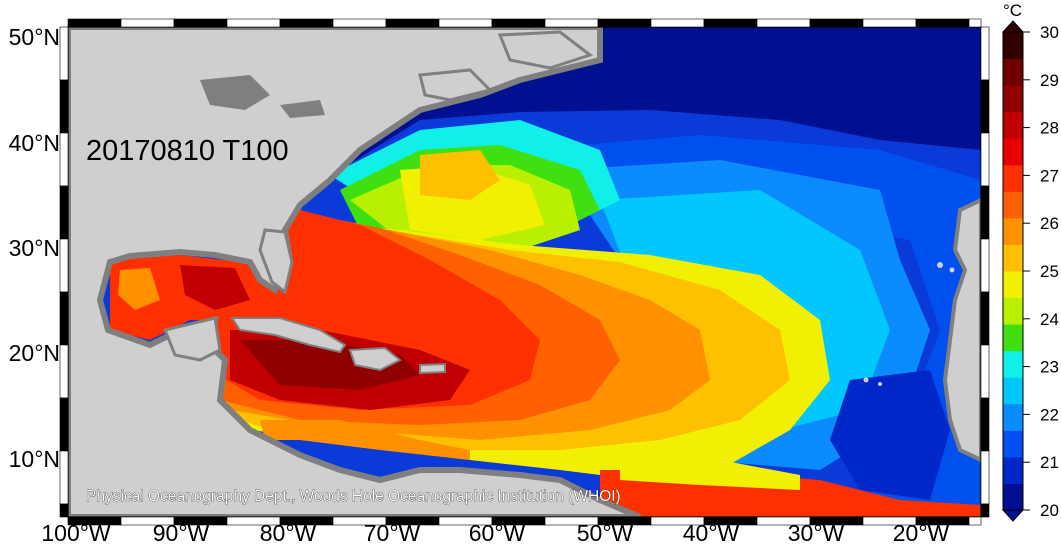  I want to click on colorbar-label: 28, so click(1049, 128).